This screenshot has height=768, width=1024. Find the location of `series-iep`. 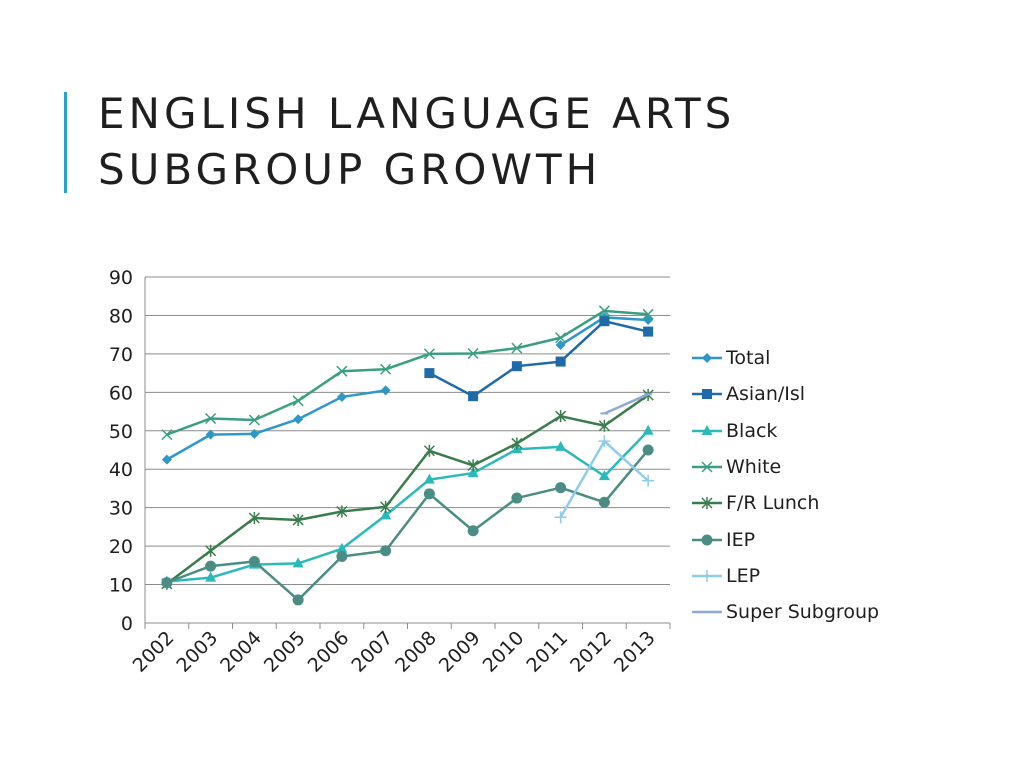

series-iep is located at coordinates (407, 525).